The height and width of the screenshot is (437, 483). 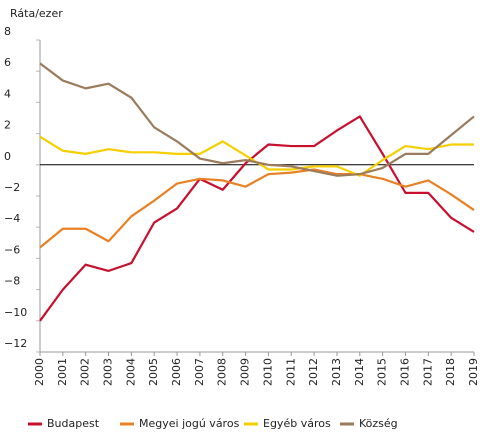 I want to click on x-tick-label: 2008, so click(x=222, y=372).